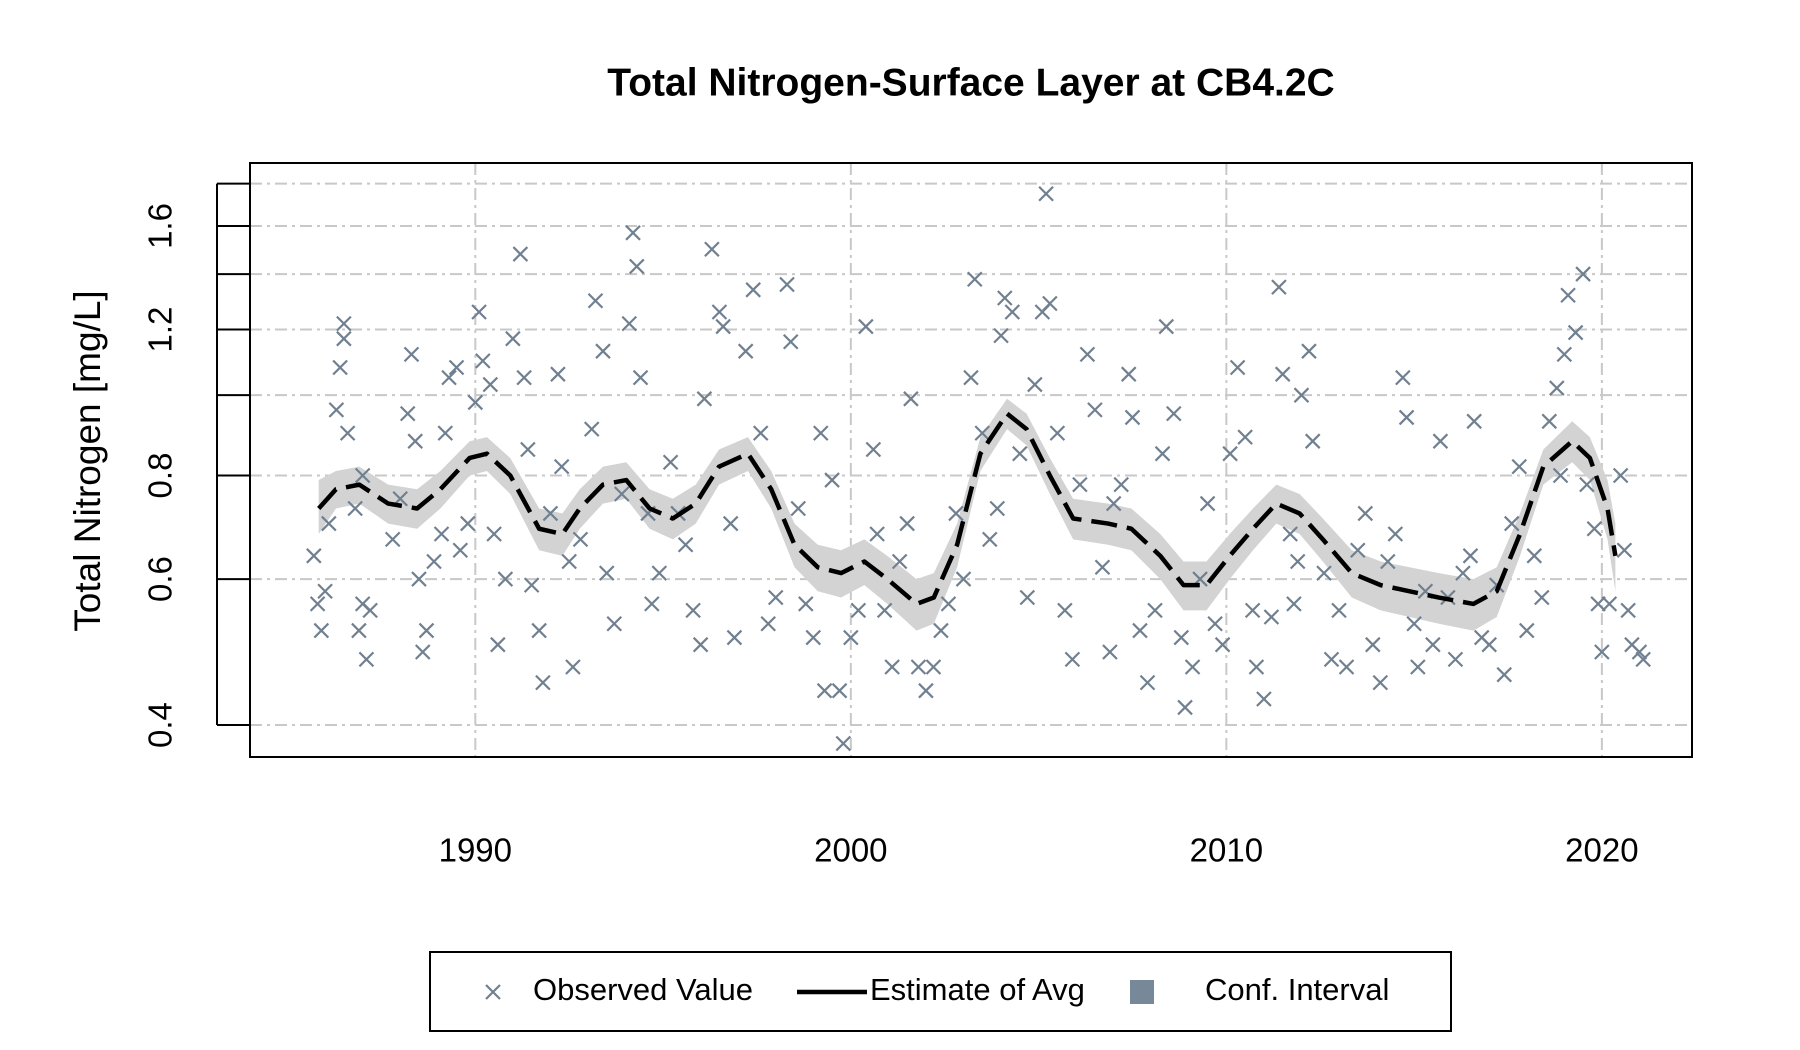 The height and width of the screenshot is (1050, 1800). What do you see at coordinates (643, 989) in the screenshot?
I see `legend-label: Observed Value` at bounding box center [643, 989].